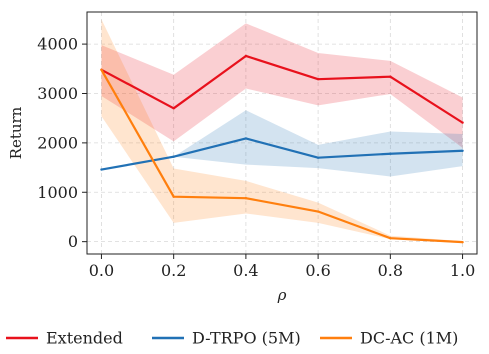 This screenshot has width=489, height=354. What do you see at coordinates (409, 338) in the screenshot?
I see `legend-label-dc-ac-1m: DC-AC (1M)` at bounding box center [409, 338].